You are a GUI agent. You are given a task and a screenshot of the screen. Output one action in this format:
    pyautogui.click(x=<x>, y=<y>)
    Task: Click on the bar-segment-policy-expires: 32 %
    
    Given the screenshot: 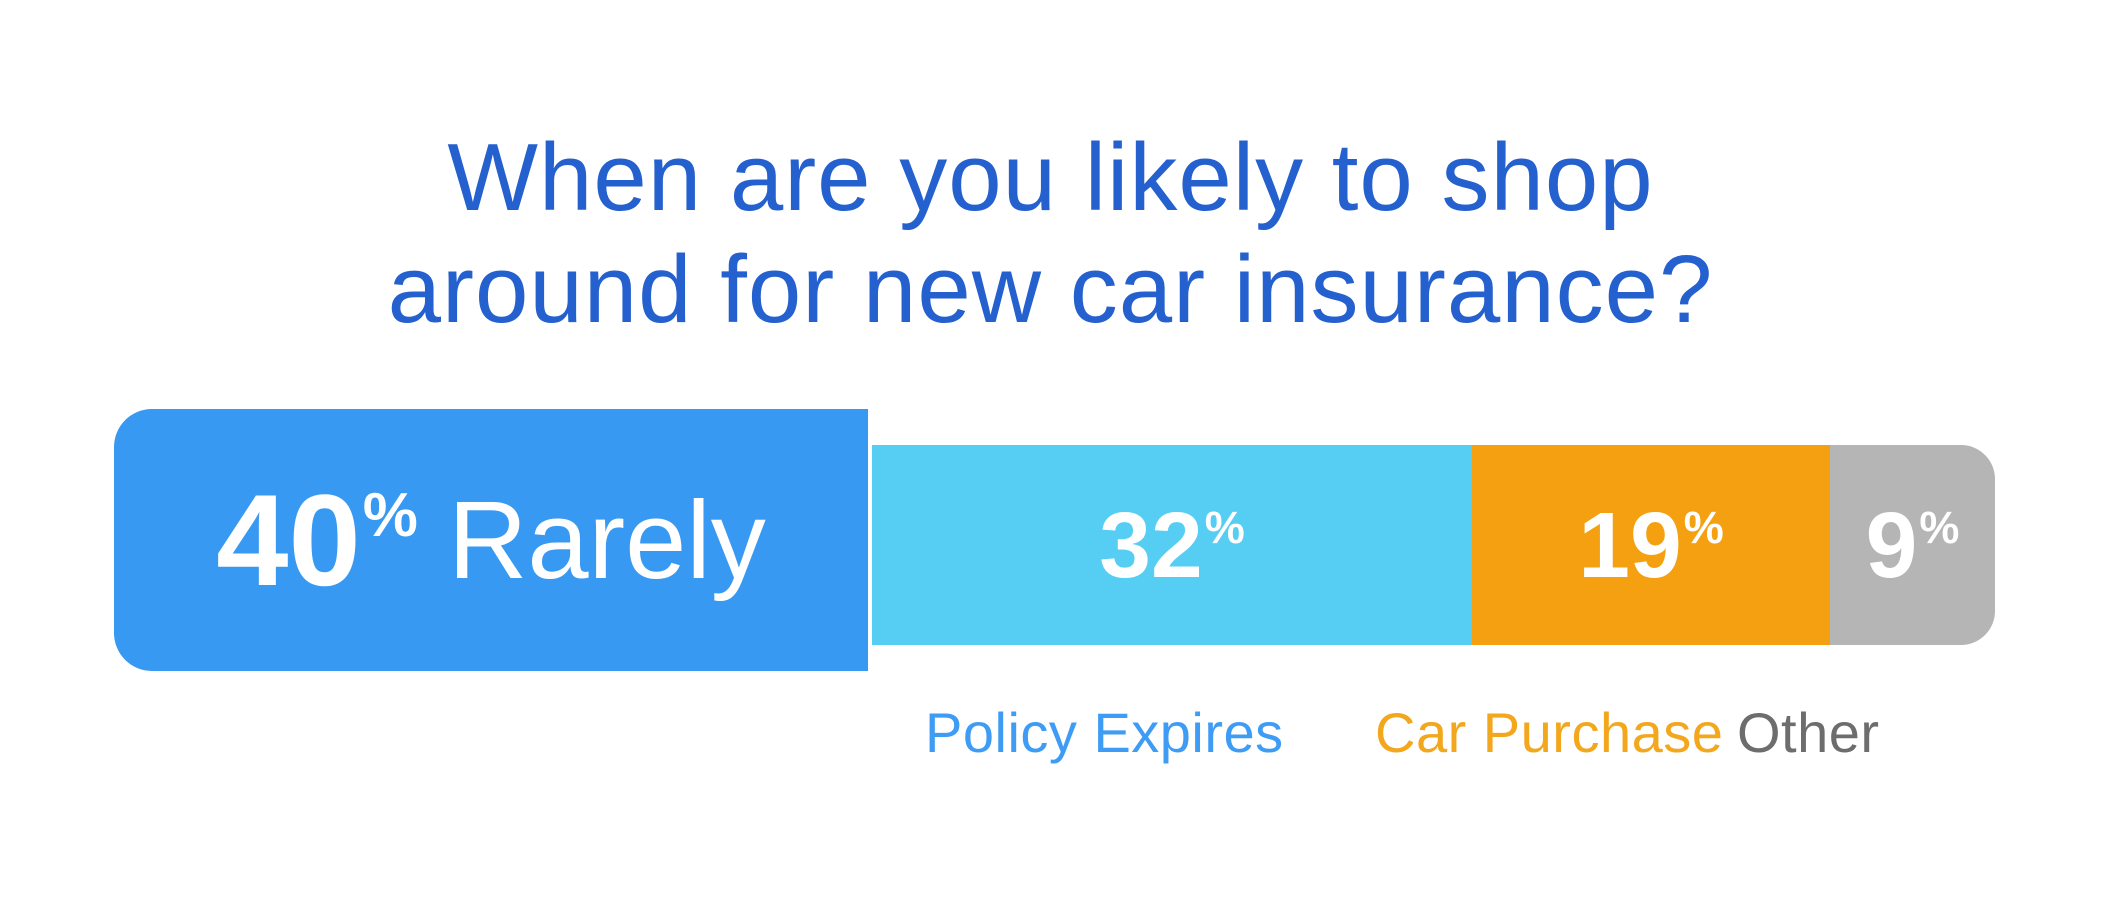 What is the action you would take?
    pyautogui.click(x=1172, y=545)
    